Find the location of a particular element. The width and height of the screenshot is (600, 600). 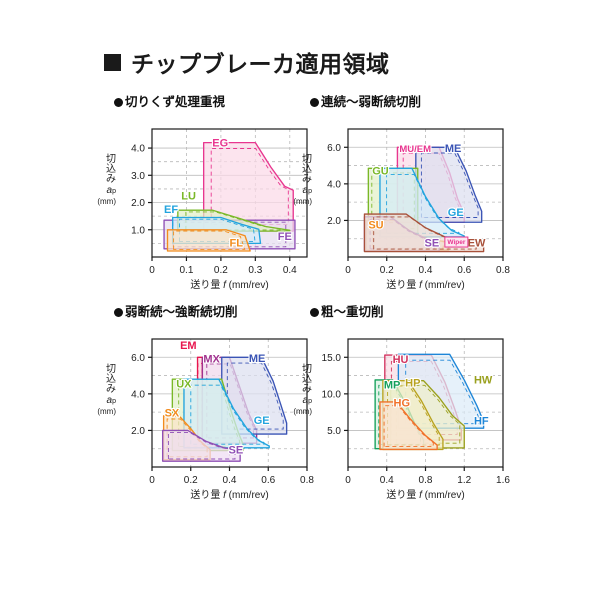

wiper-badge is located at coordinates (456, 242).